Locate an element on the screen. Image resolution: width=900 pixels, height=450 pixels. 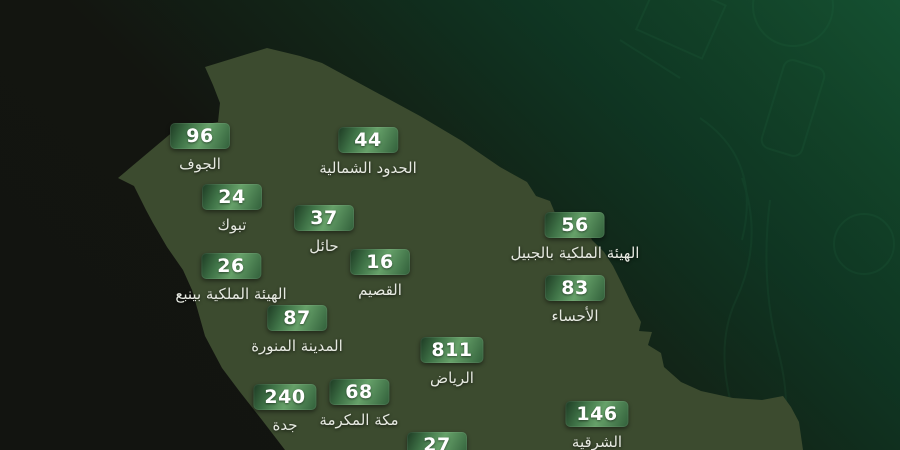
map-marker-northern-borders: 44 الحدود الشمالية is located at coordinates (368, 152).